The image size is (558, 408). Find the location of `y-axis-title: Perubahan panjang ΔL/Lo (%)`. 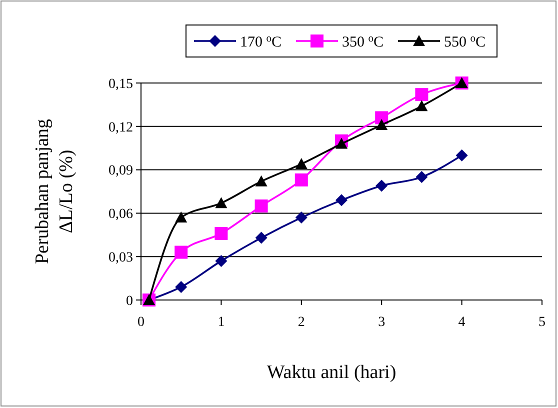

y-axis-title: Perubahan panjang ΔL/Lo (%) is located at coordinates (54, 191).